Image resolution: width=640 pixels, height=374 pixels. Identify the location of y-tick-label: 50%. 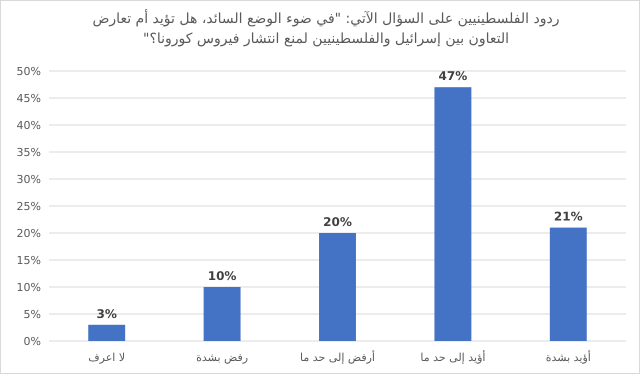
(28, 71).